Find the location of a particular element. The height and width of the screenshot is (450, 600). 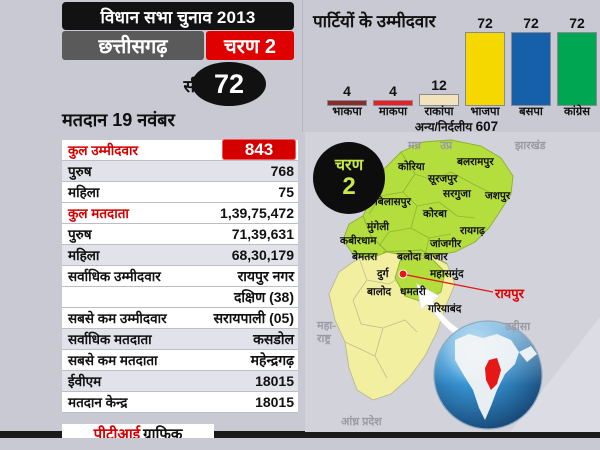

footer-rule-left is located at coordinates (31, 434).